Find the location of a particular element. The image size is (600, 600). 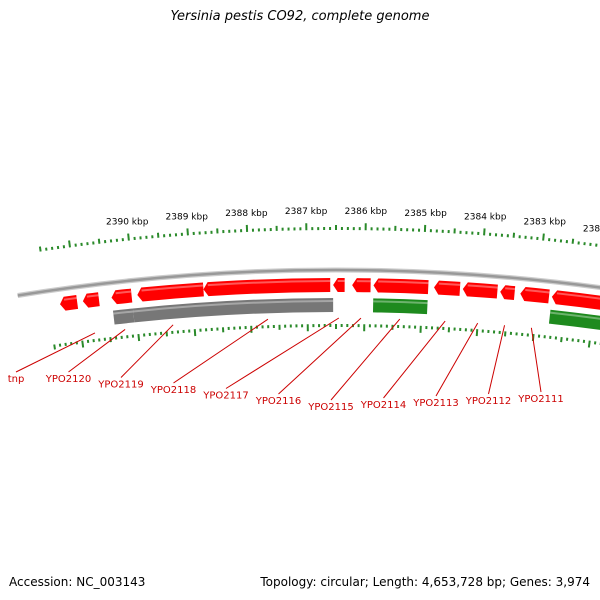

gene-label: YPO2119 is located at coordinates (120, 385).